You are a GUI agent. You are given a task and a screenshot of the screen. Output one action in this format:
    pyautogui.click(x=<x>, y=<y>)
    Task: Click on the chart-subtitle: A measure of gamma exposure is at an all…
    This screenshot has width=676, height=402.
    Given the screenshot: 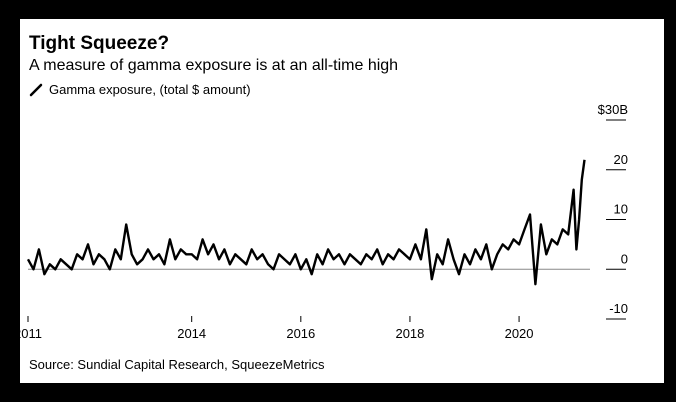 What is the action you would take?
    pyautogui.click(x=214, y=65)
    